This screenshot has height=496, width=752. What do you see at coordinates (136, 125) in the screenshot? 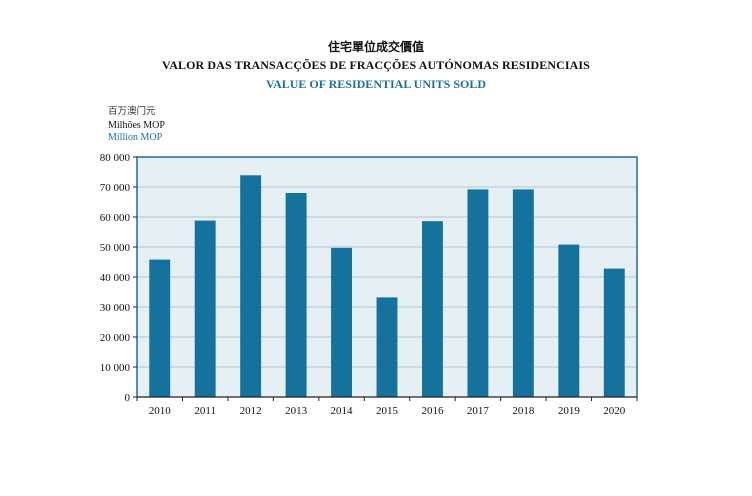
I see `y-unit-portuguese: Milhões MOP` at bounding box center [136, 125].